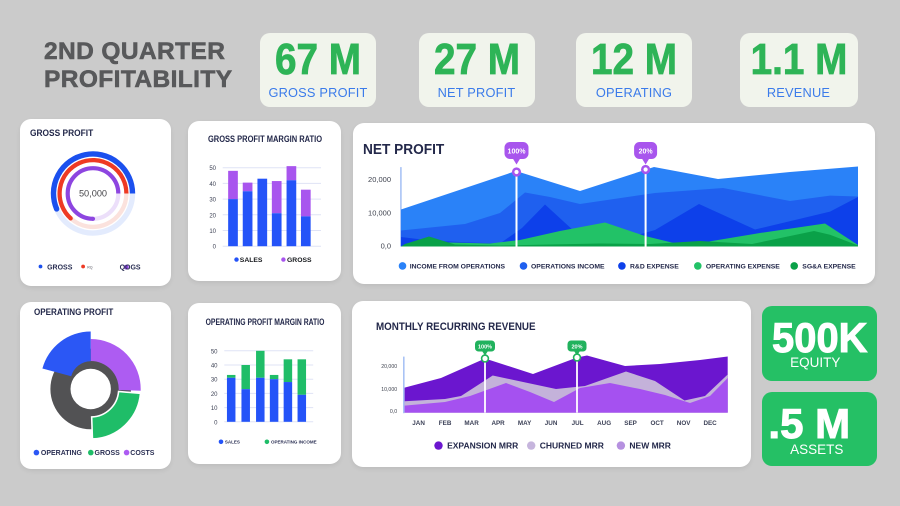 The width and height of the screenshot is (900, 506). Describe the element at coordinates (498, 423) in the screenshot. I see `svg-text: APR` at that location.